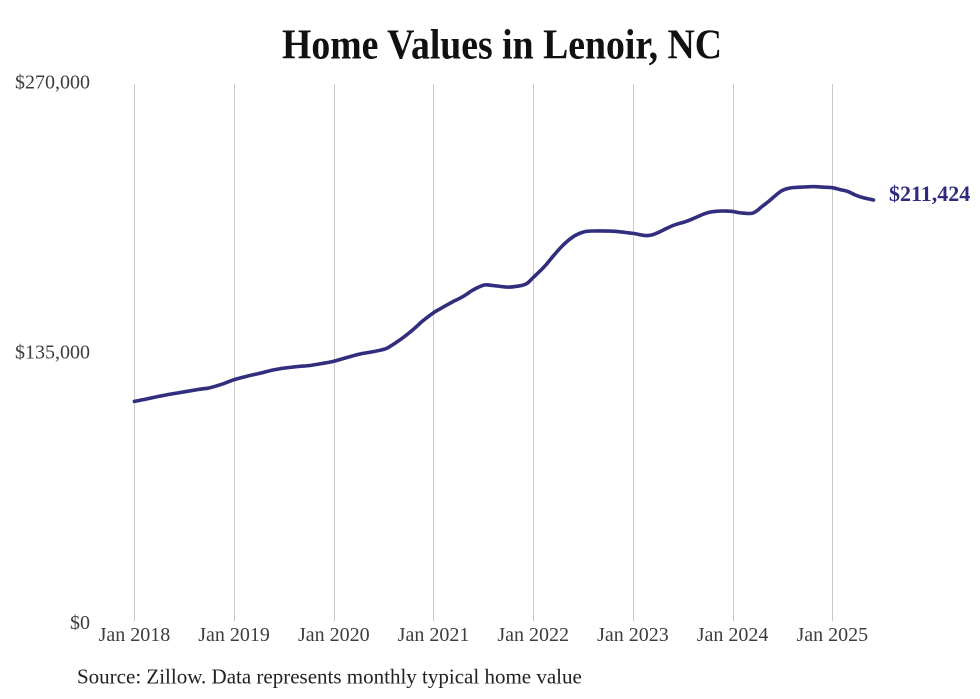 The height and width of the screenshot is (699, 980). What do you see at coordinates (502, 46) in the screenshot?
I see `svg-text: Home Values in Lenoir, NC` at bounding box center [502, 46].